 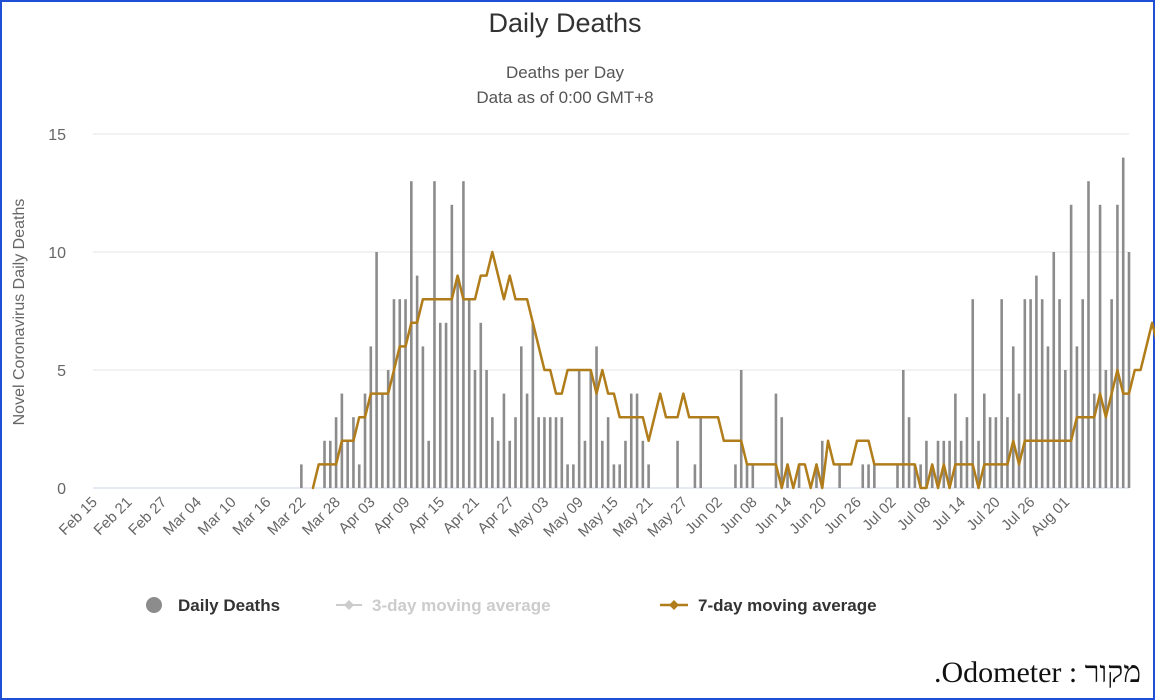 What do you see at coordinates (443, 605) in the screenshot?
I see `legend-item-3-day-average: 3-day moving average` at bounding box center [443, 605].